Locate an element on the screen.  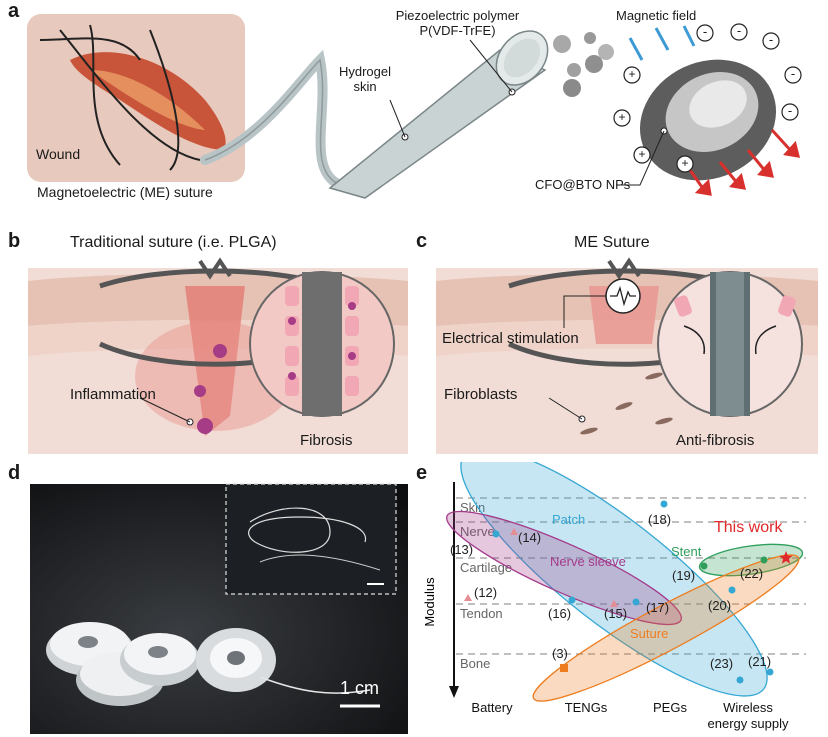
this-work-star is located at coordinates (786, 557).